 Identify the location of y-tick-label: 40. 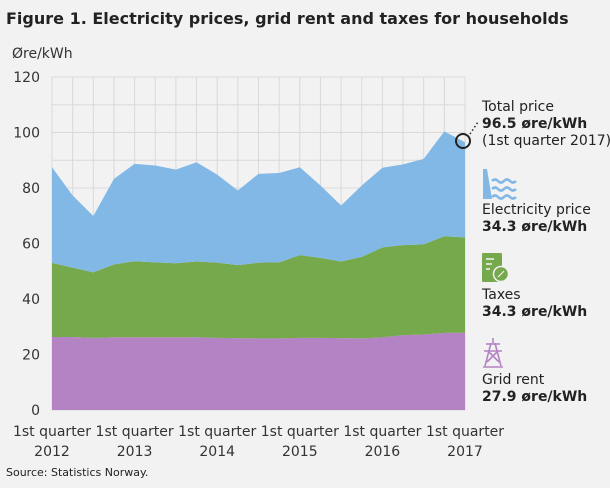
(31, 300).